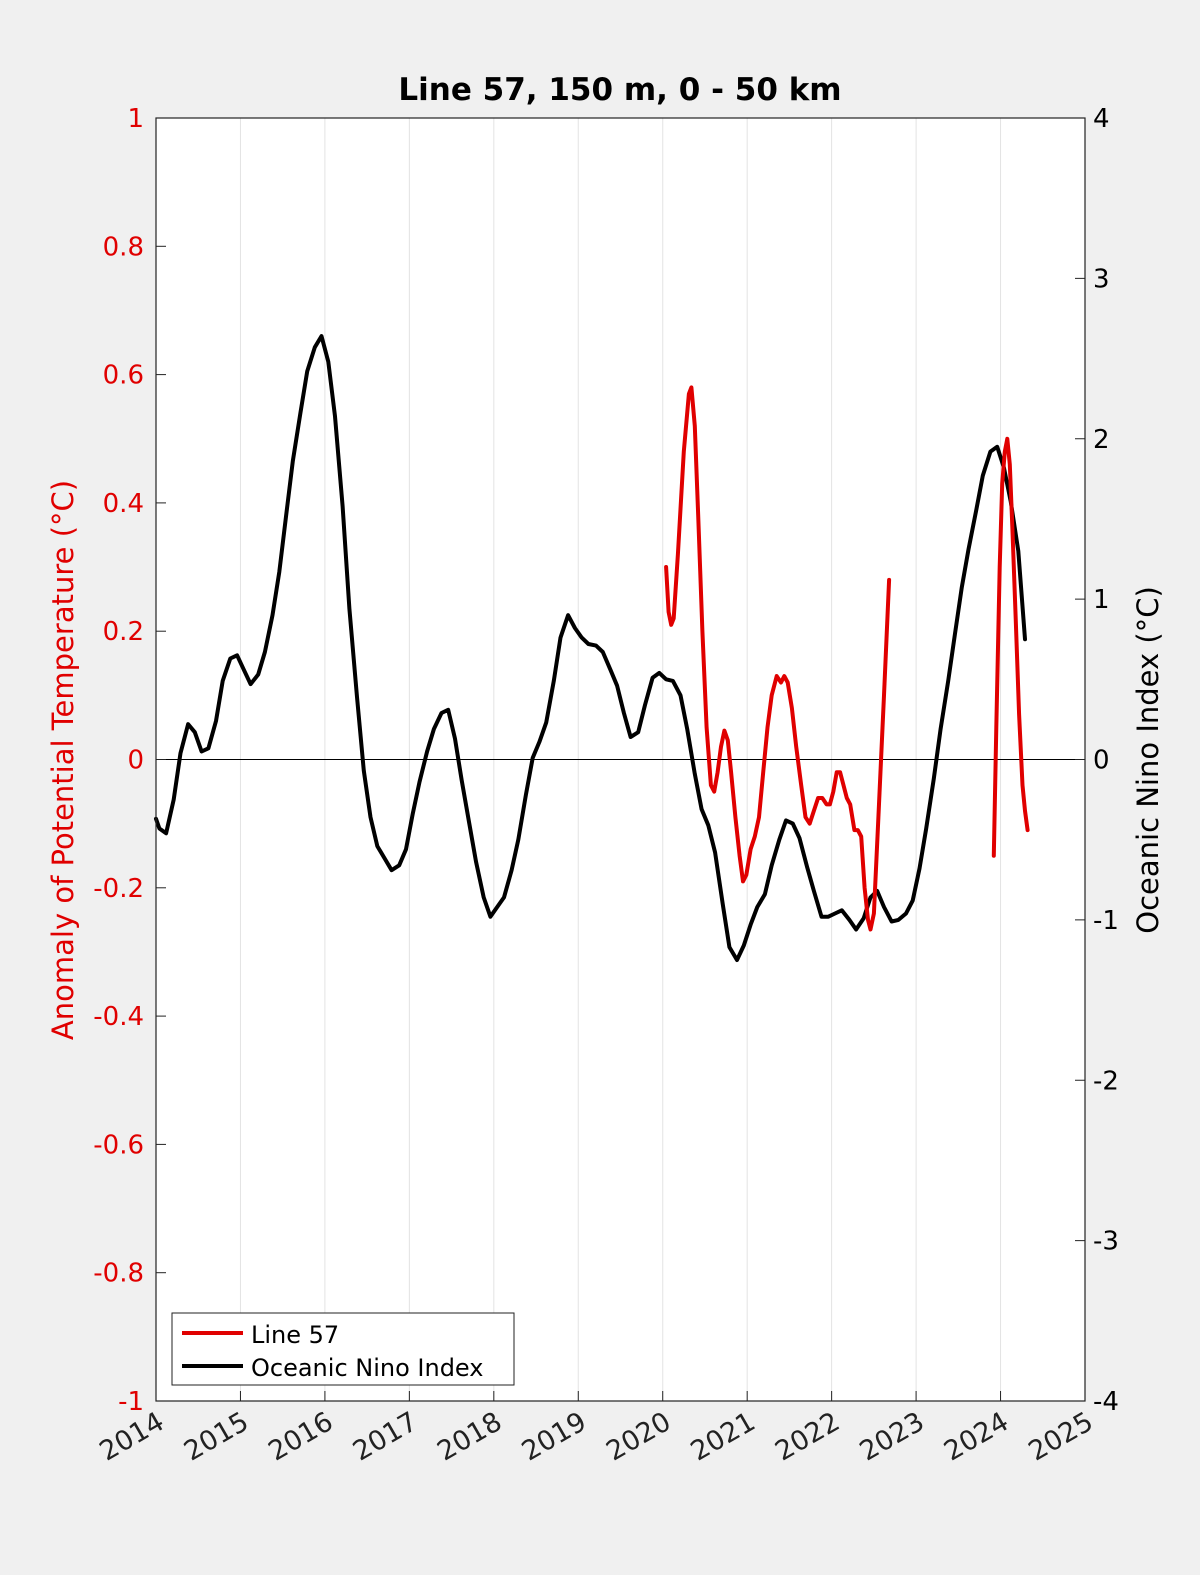 This screenshot has height=1575, width=1200. Describe the element at coordinates (367, 1368) in the screenshot. I see `legend-label-oni: Oceanic Nino Index` at that location.